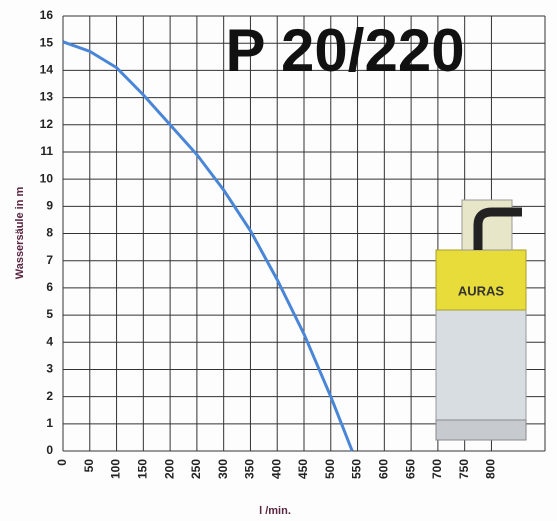  What do you see at coordinates (437, 469) in the screenshot?
I see `x-tick-label: 700` at bounding box center [437, 469].